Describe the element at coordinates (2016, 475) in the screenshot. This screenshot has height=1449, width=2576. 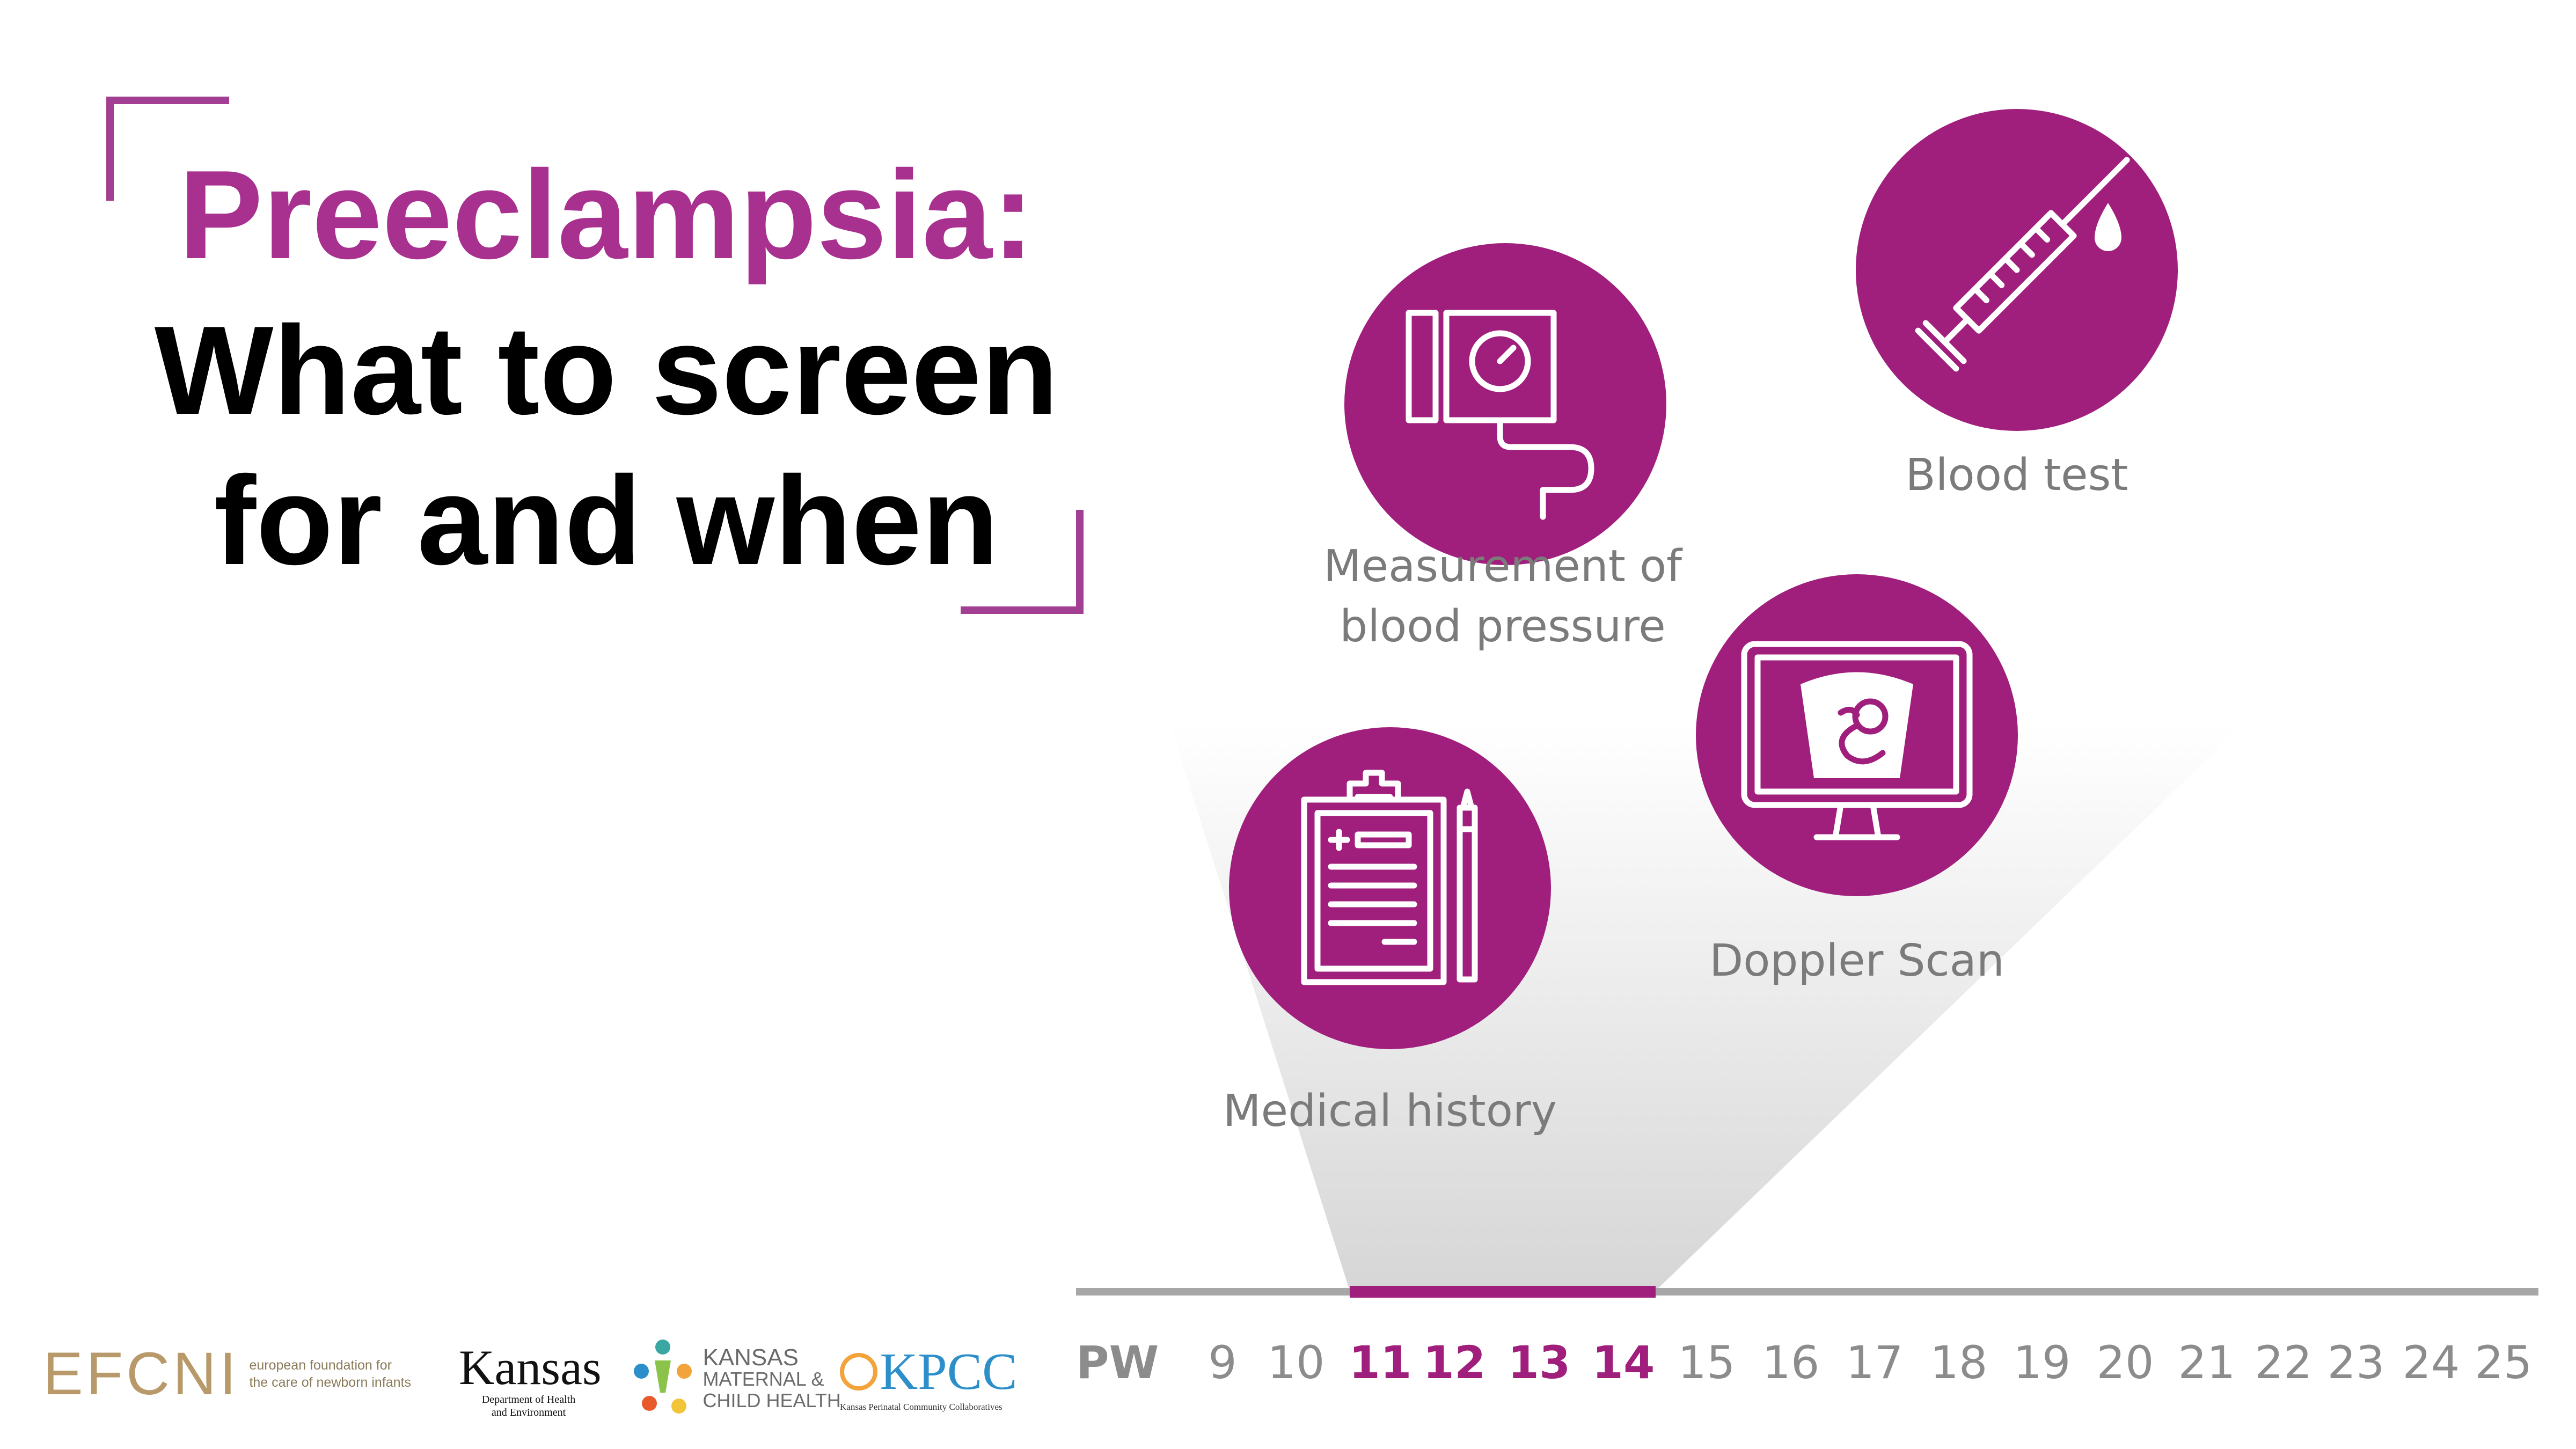
I see `blood-test-label: Blood test` at that location.